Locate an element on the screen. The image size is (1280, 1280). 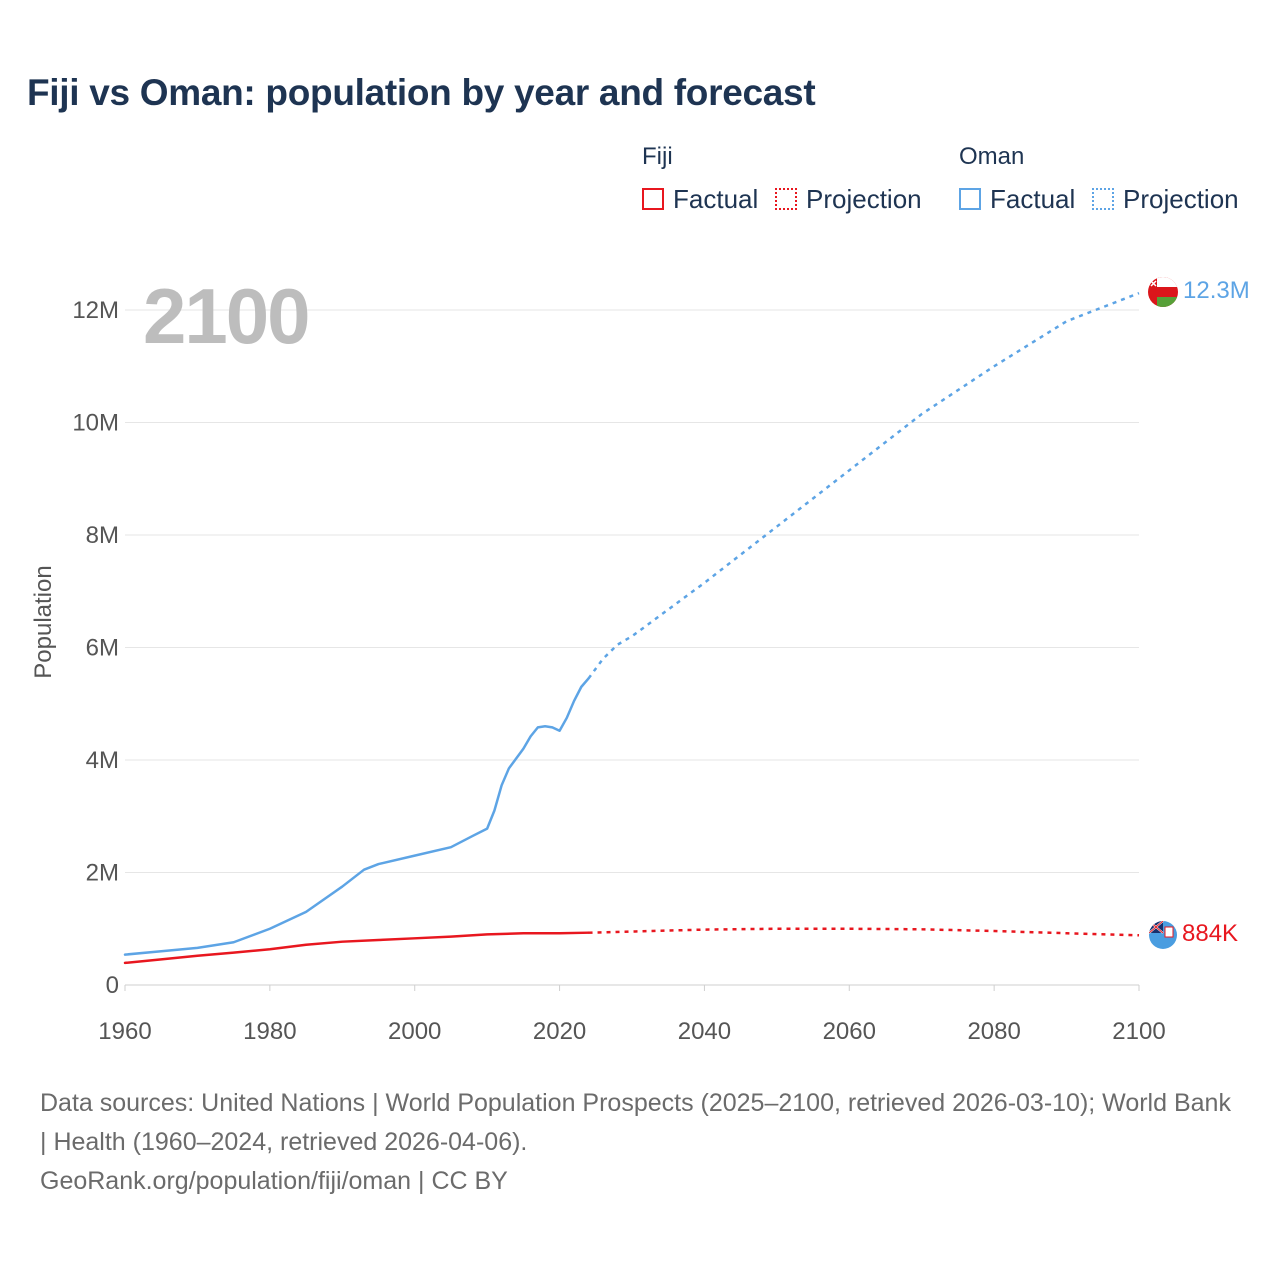
year-watermark: 2100 is located at coordinates (226, 316).